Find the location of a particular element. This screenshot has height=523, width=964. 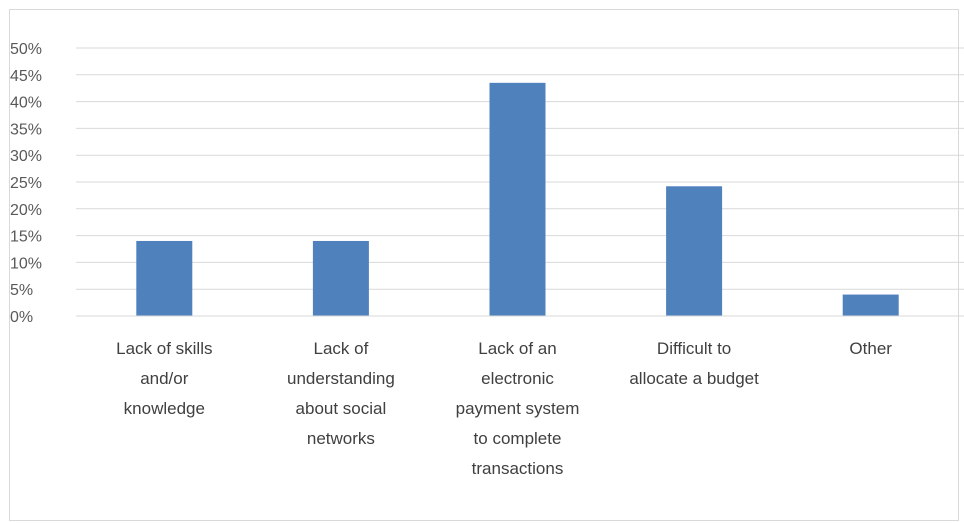

category-label: Lack of skills and/or knowledge is located at coordinates (164, 378).